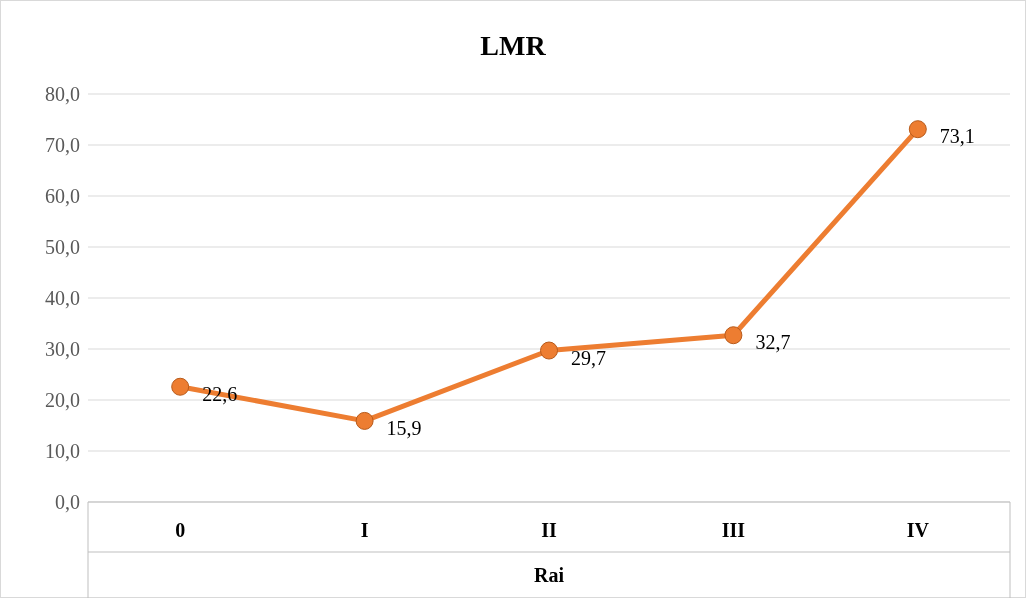 This screenshot has height=598, width=1026. I want to click on data-label: 73,1, so click(957, 136).